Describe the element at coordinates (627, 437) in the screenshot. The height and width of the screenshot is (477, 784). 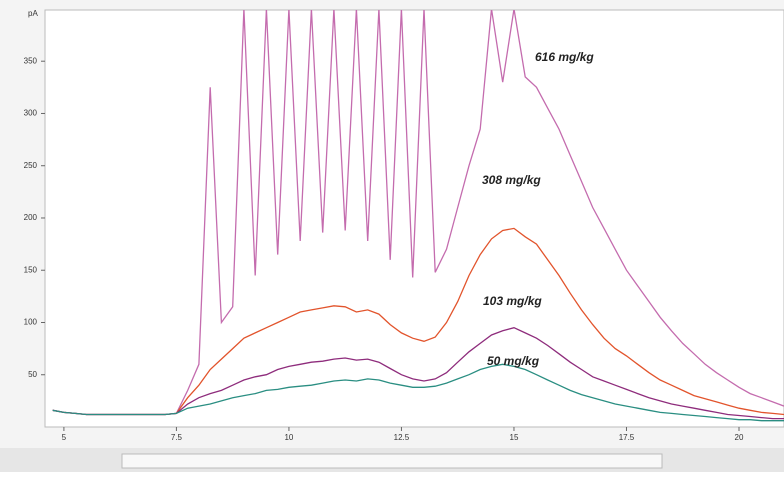
I see `x-tick-label: 17.5` at that location.